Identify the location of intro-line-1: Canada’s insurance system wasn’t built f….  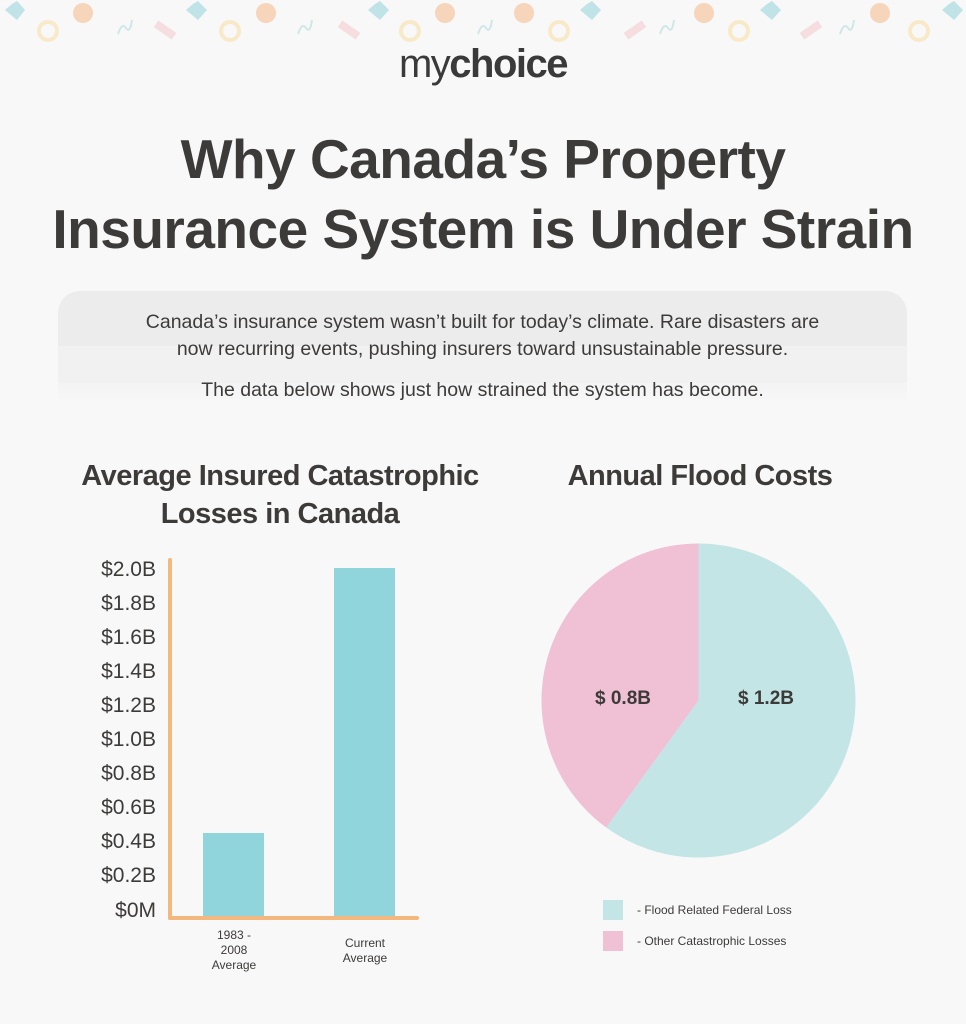
(482, 322).